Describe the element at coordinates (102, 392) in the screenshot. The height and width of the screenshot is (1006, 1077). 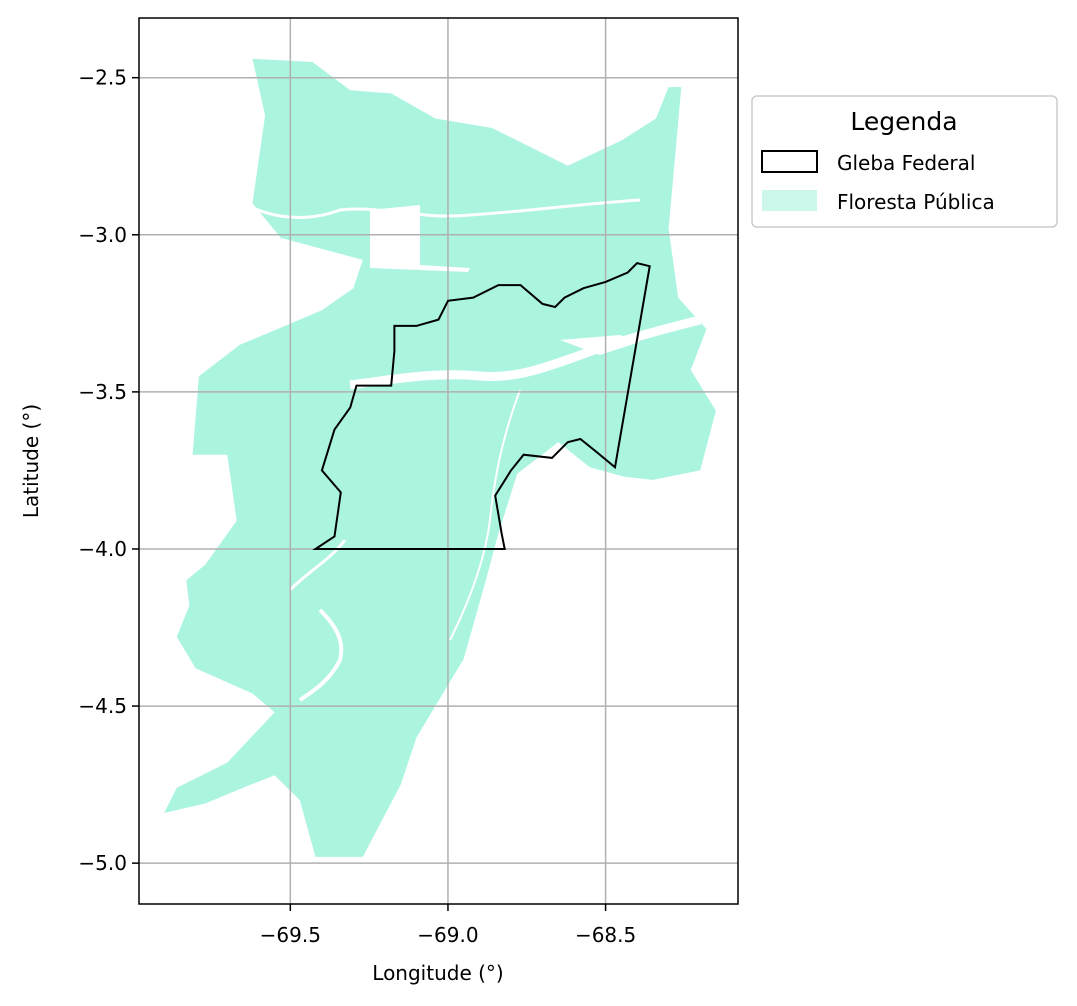
I see `y-tick-label: −3.5` at that location.